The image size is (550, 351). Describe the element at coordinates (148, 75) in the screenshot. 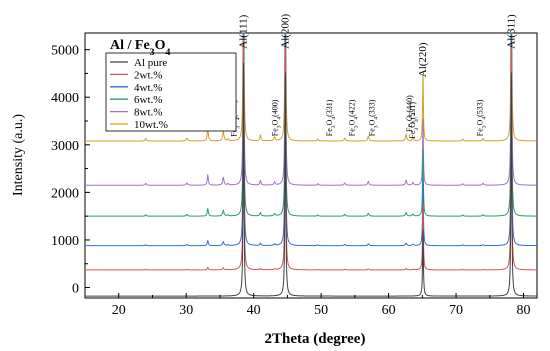

I see `legend-label: 2wt.%` at that location.